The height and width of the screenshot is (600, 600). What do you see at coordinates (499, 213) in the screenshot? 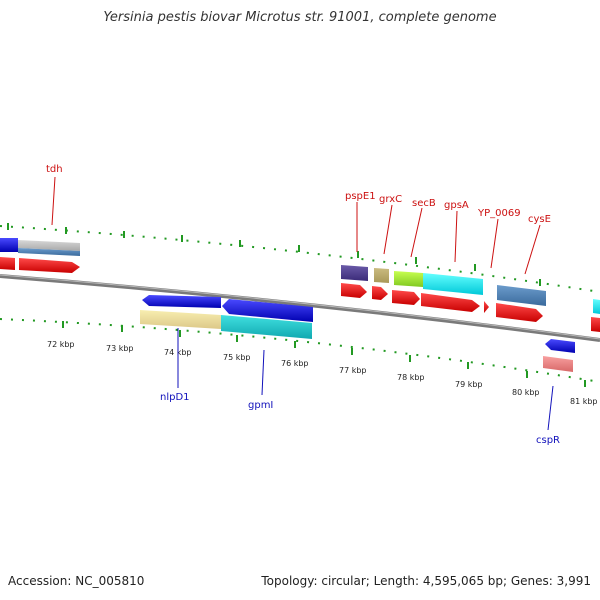
I see `gene-label-YP_0069: YP_0069` at bounding box center [499, 213].